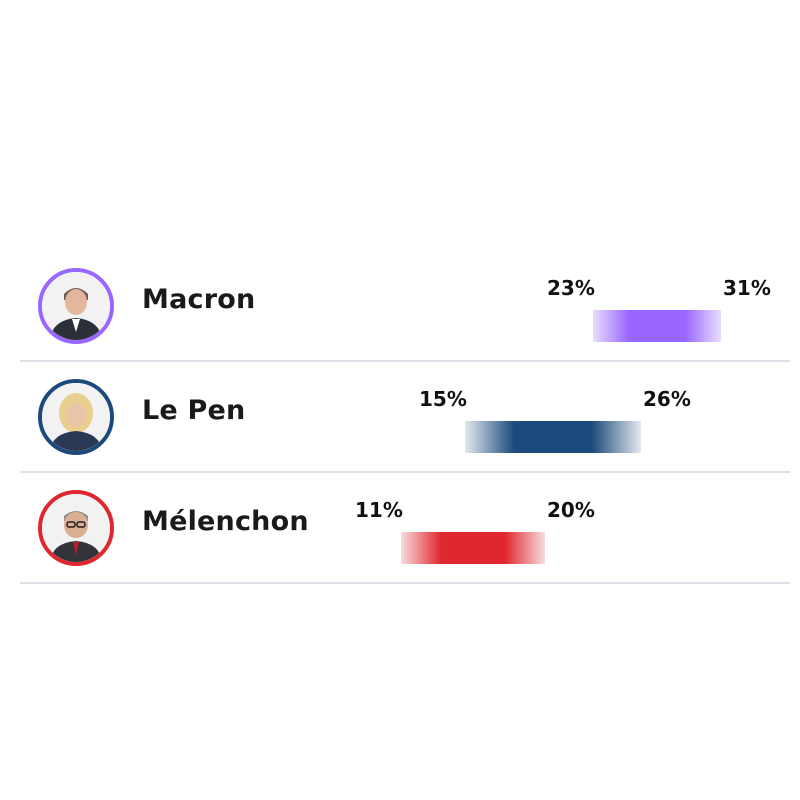  Describe the element at coordinates (747, 288) in the screenshot. I see `high-label: 31%` at that location.